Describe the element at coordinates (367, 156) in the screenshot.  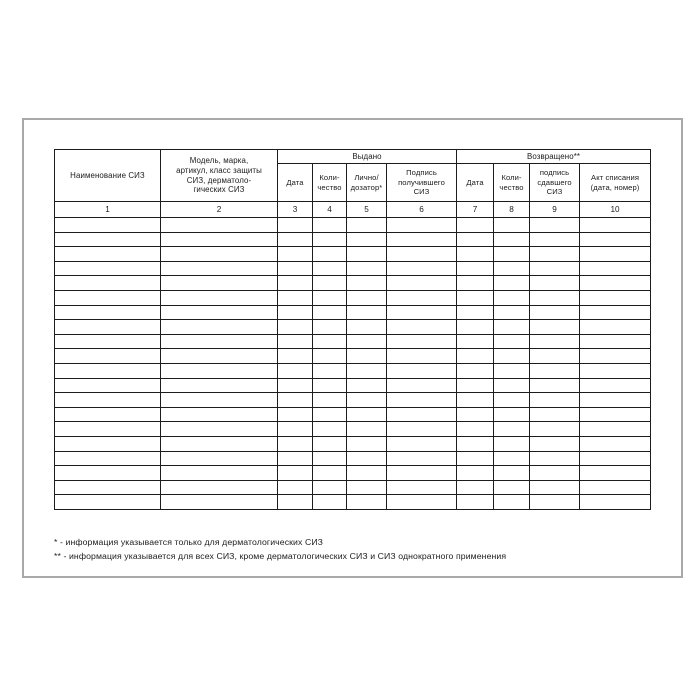
I see `group-header-issued: Выдано` at that location.